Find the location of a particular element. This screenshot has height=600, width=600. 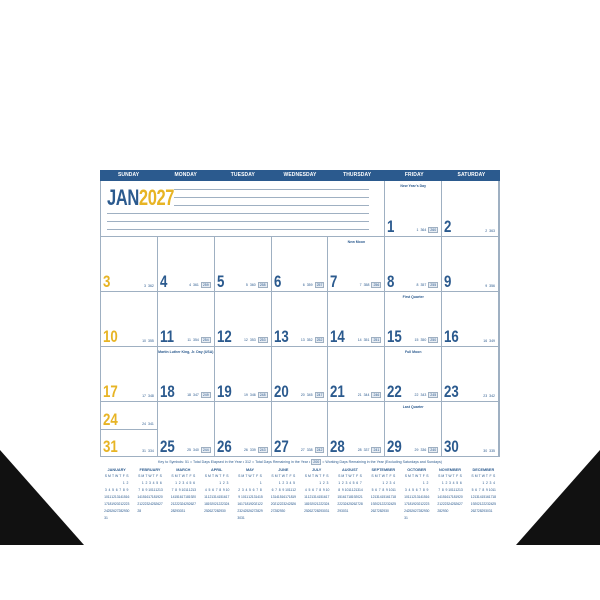

mini-day: 30 is located at coordinates (127, 511).